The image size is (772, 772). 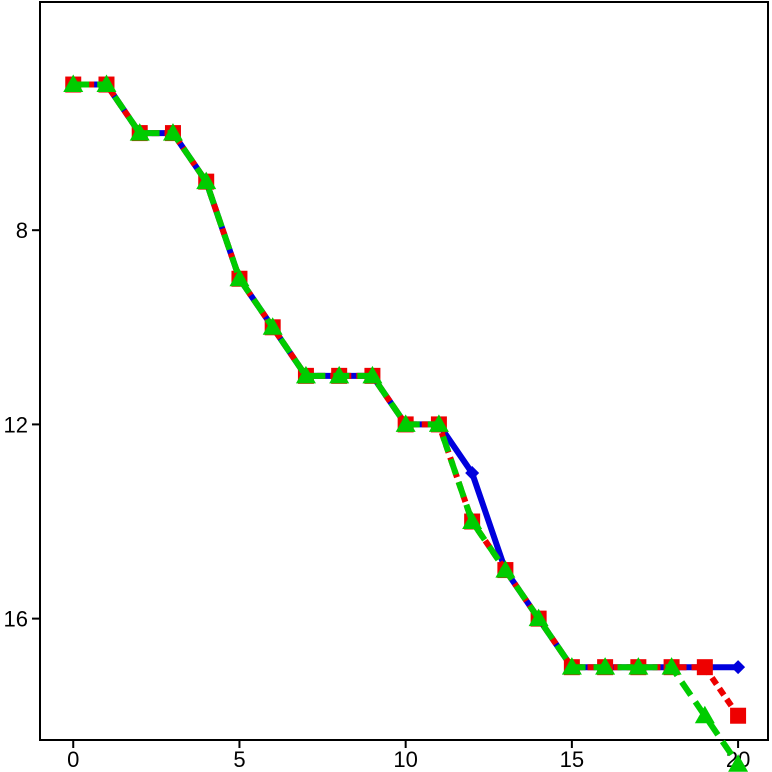 What do you see at coordinates (16, 619) in the screenshot?
I see `y-tick-label: 16` at bounding box center [16, 619].